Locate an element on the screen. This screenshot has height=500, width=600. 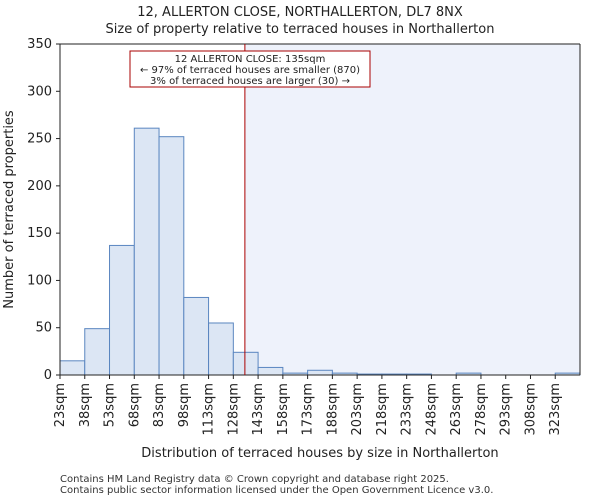
x-tick-label: 53sqm is located at coordinates (110, 405).